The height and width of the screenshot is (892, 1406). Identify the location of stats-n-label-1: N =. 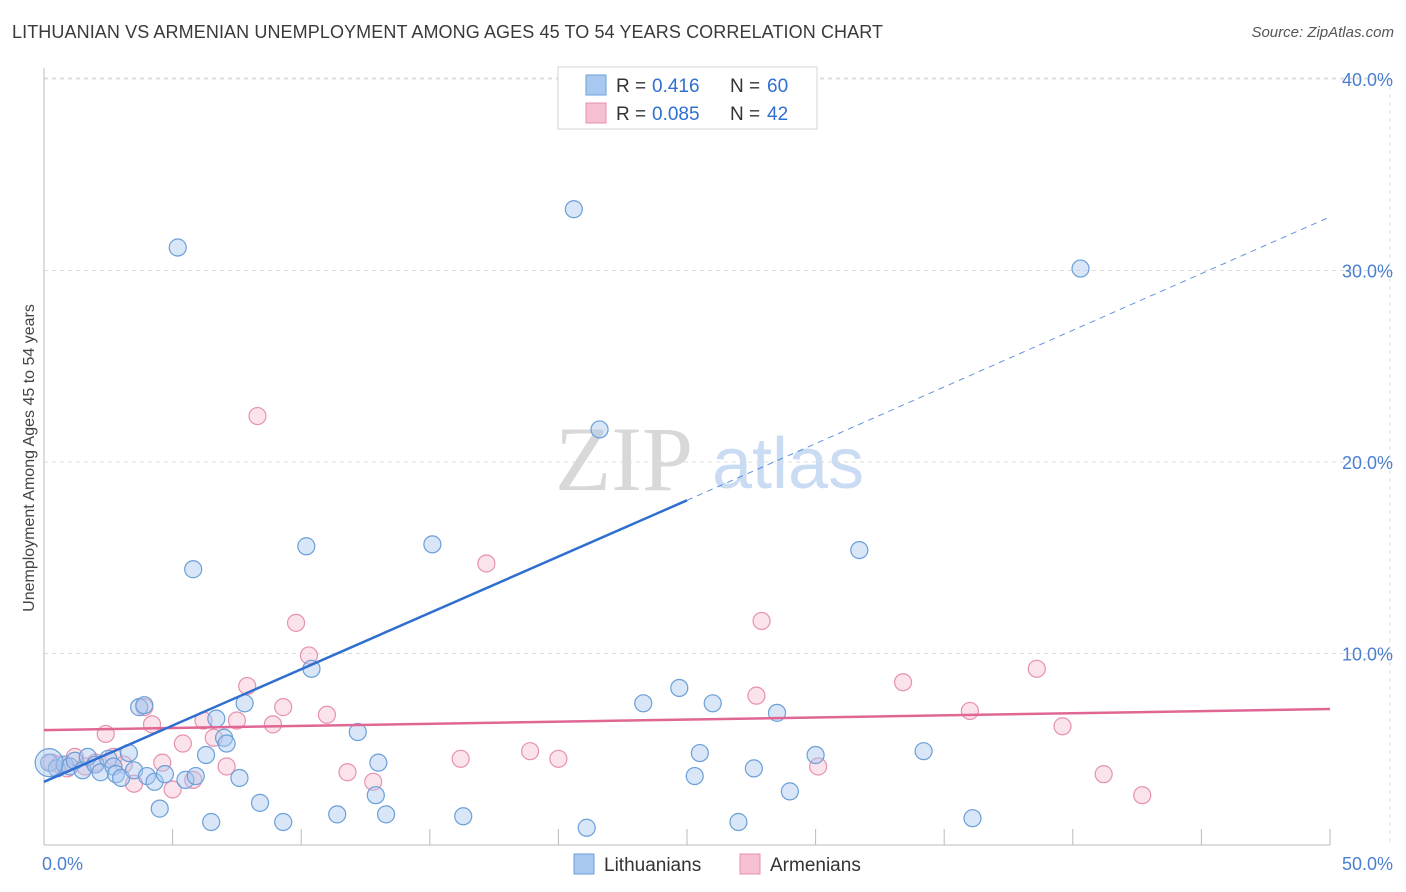
(745, 86).